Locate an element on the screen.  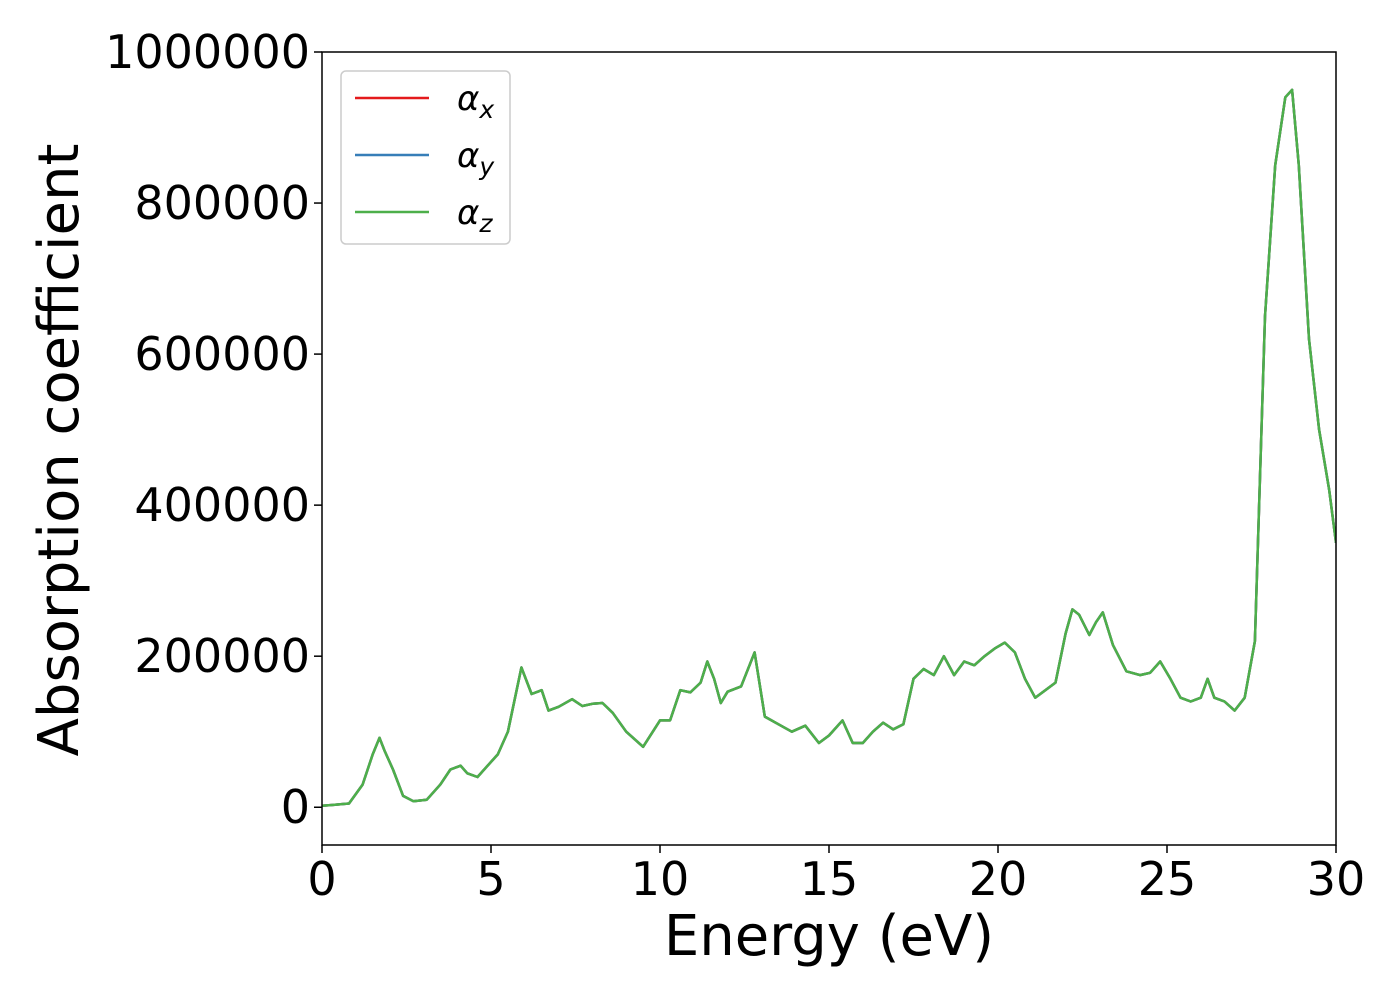
y-tick-label: 0 is located at coordinates (295, 807).